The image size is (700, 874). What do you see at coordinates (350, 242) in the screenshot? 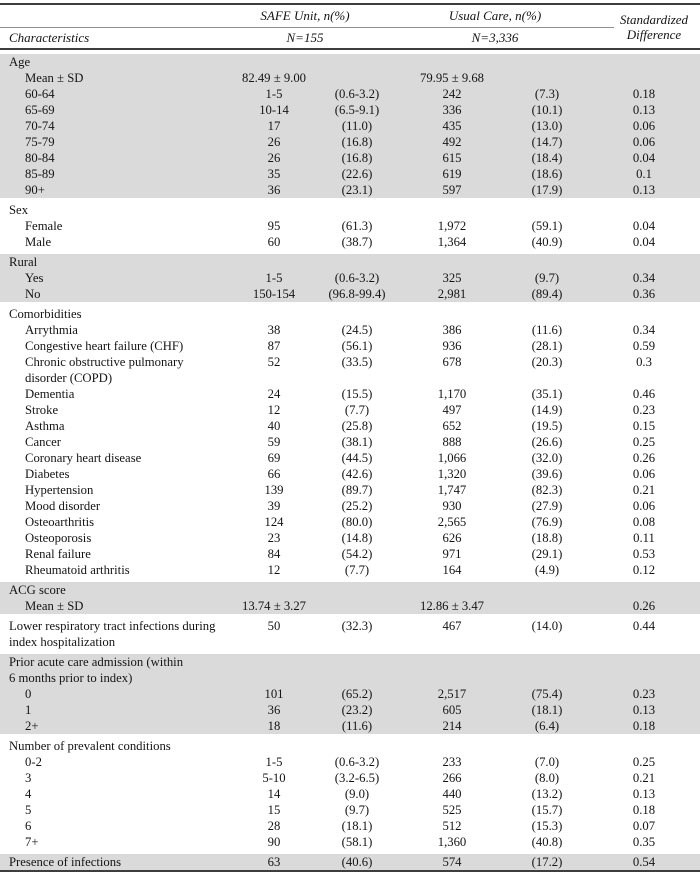
I see `table-row: Male 60 (38.7) 1,364 (40.9) 0.04` at bounding box center [350, 242].